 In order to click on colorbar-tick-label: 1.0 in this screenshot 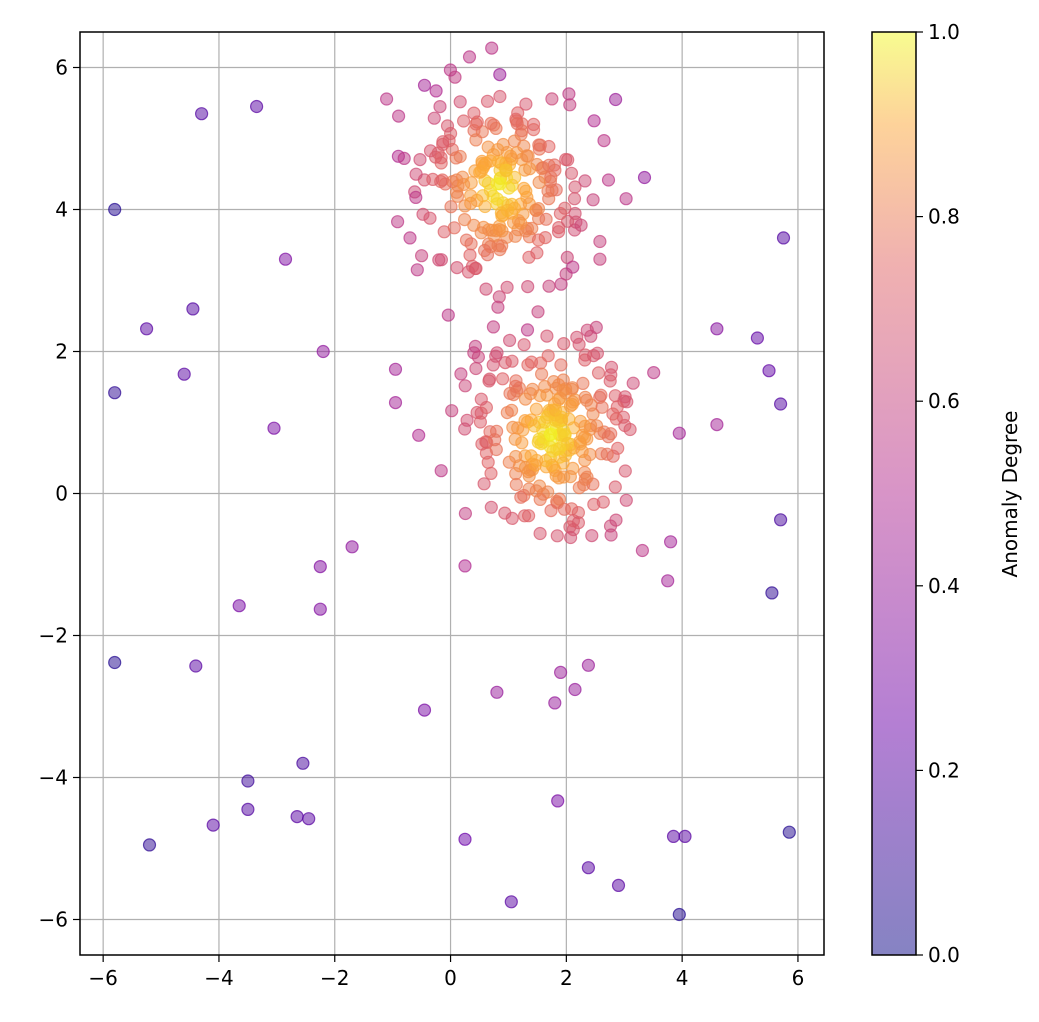, I will do `click(944, 32)`.